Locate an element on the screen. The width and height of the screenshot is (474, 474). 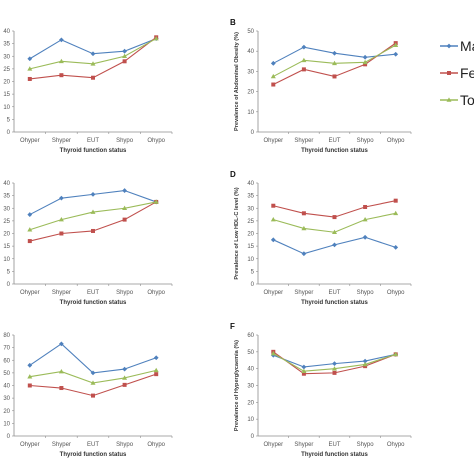
y-tick-label: 70 is located at coordinates (6, 349).